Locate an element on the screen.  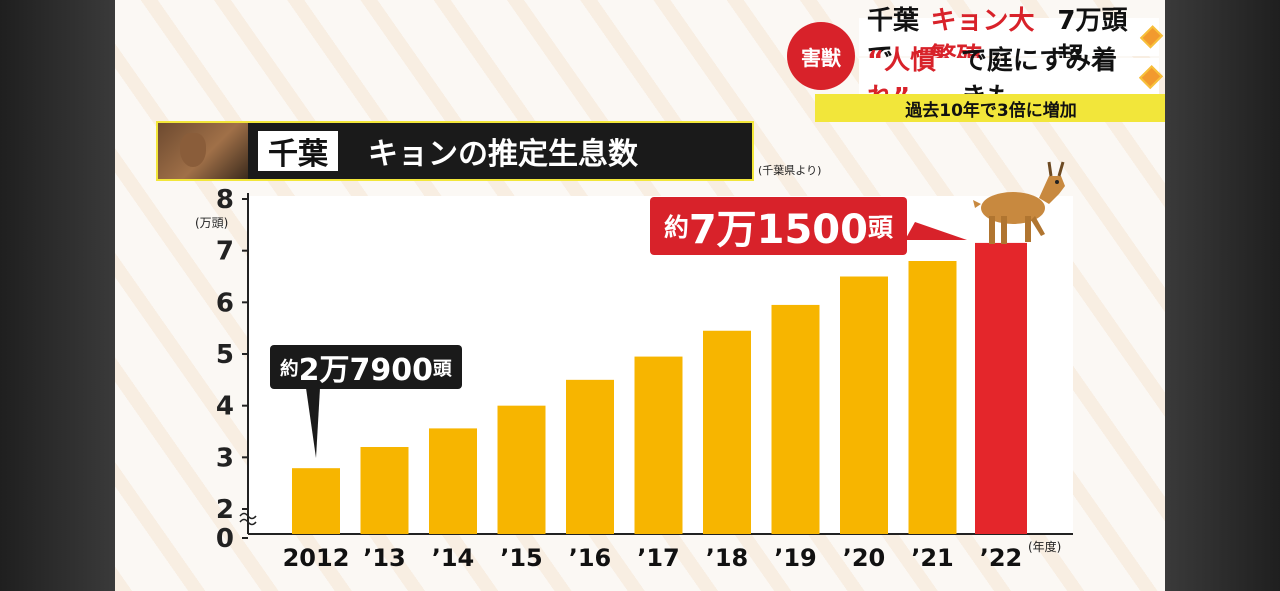
axis-break-icon is located at coordinates (248, 519).